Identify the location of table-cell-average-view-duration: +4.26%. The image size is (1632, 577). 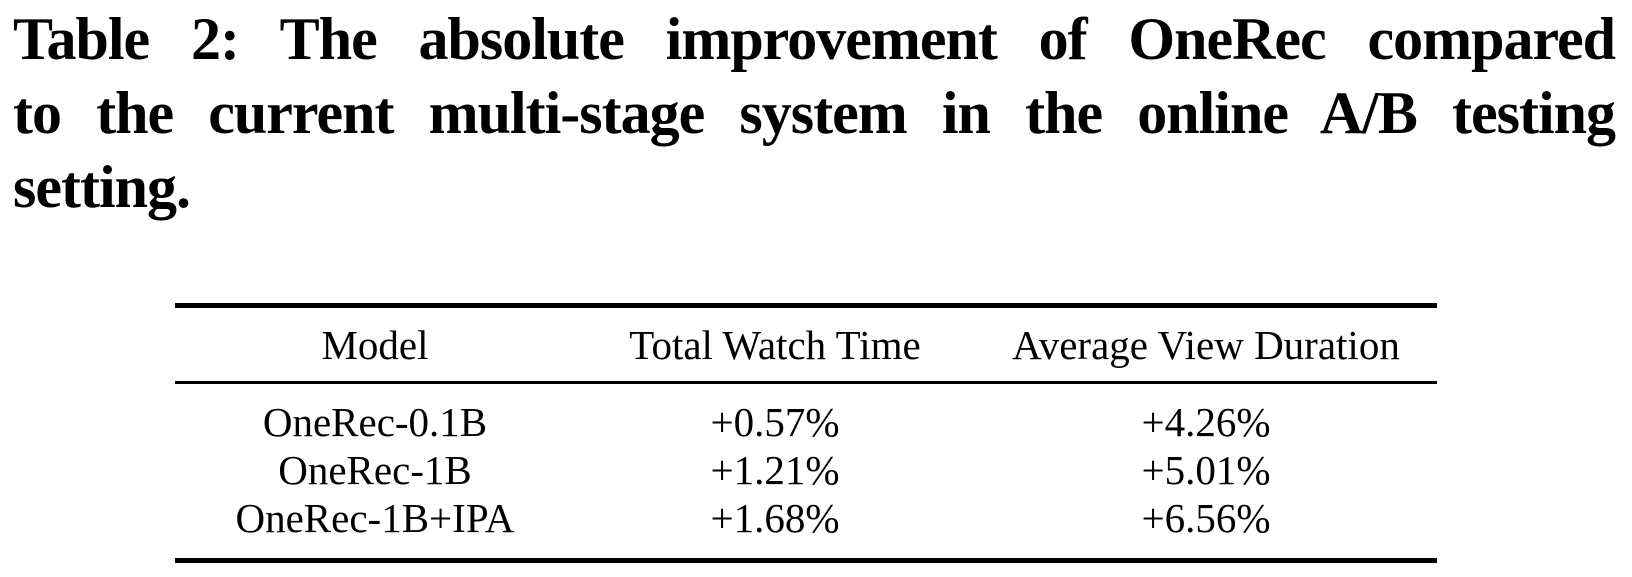
(1206, 422).